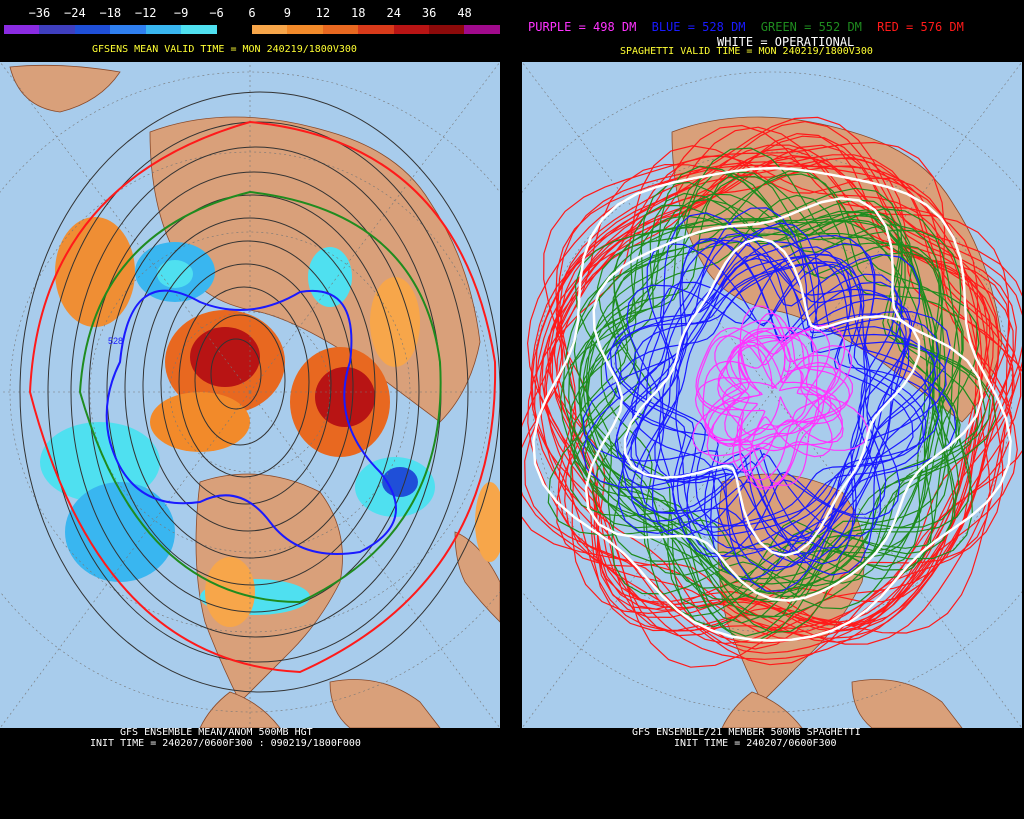 This screenshot has height=819, width=1024. What do you see at coordinates (385, 703) in the screenshot?
I see `landmass-south-america` at bounding box center [385, 703].